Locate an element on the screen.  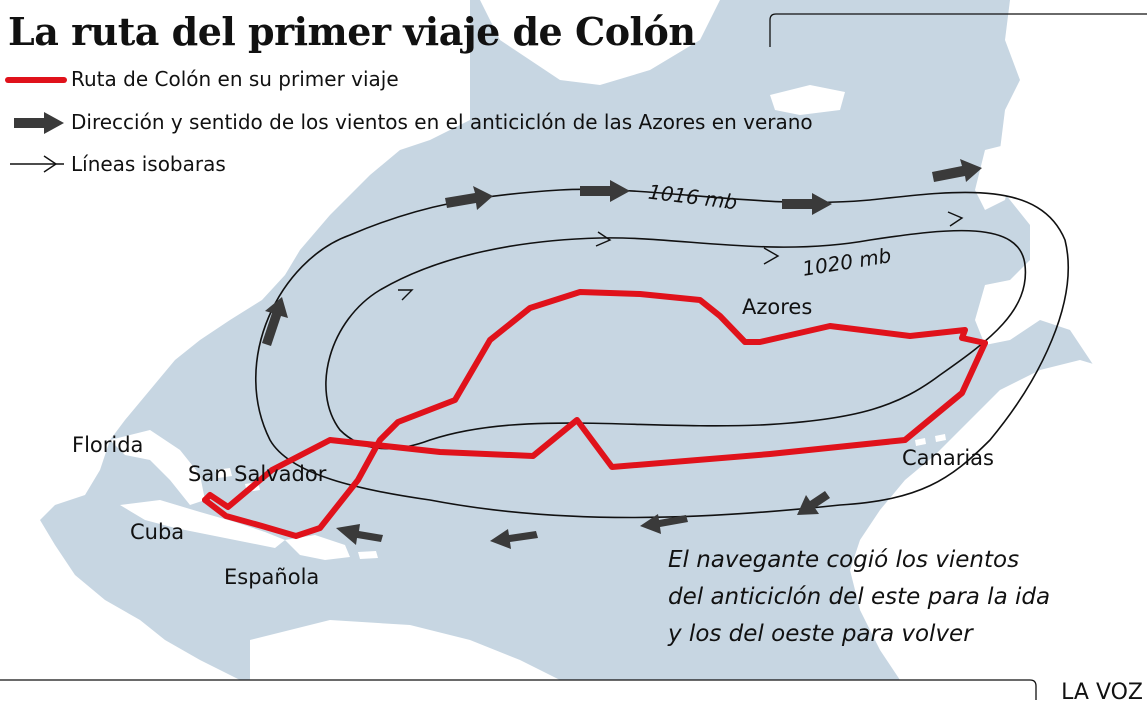
note-line-2: del anticiclón del este para la ida is located at coordinates (859, 597).